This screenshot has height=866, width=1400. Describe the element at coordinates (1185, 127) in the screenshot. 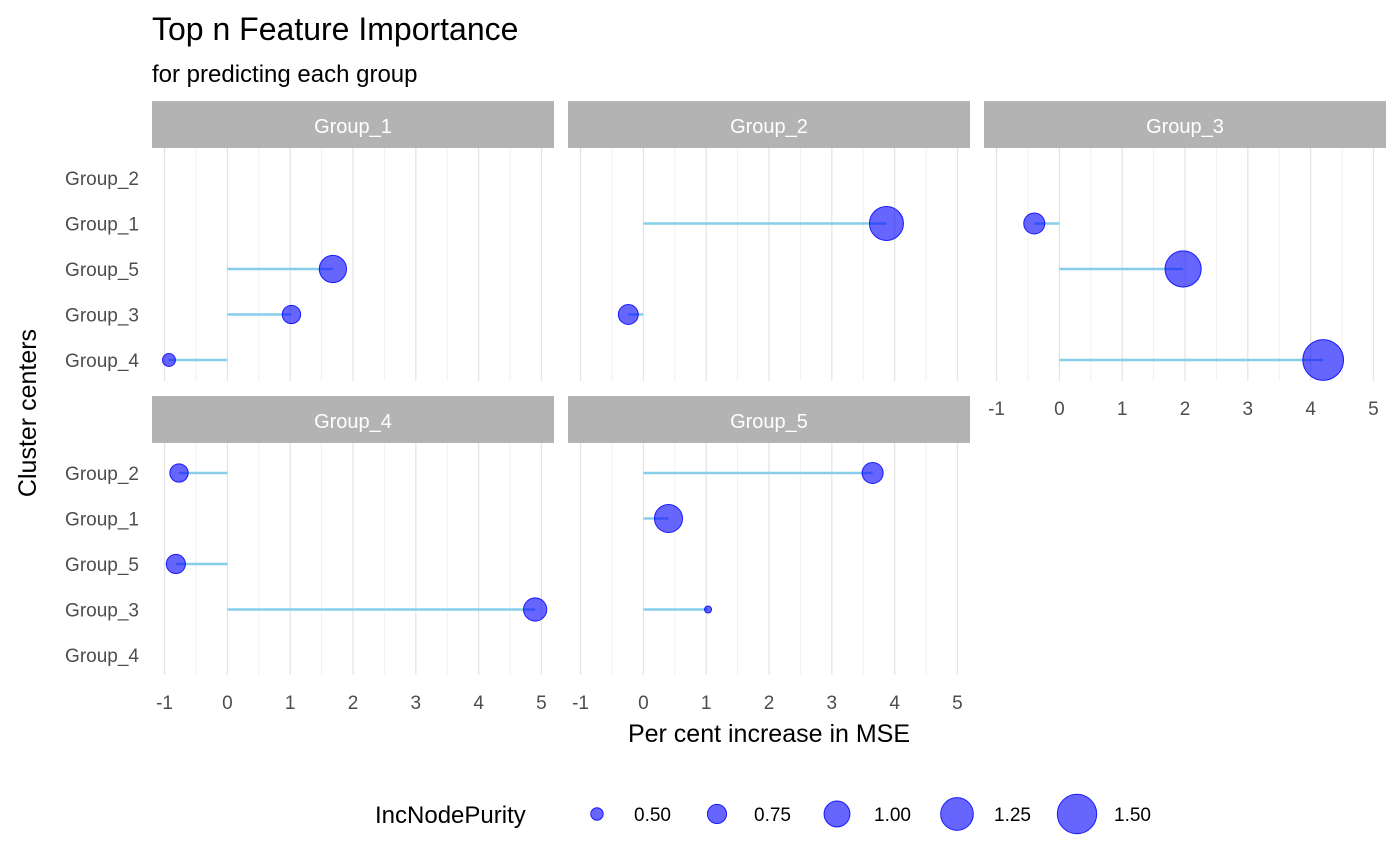

I see `facet-strip-label: Group_3` at that location.